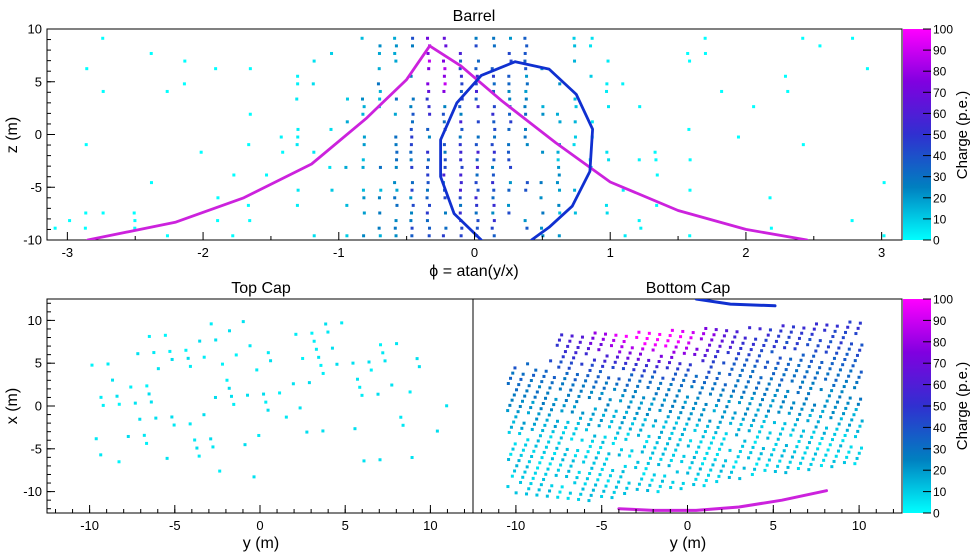  I want to click on bottom-cap-colorbar-tick-label: 80, so click(940, 342).